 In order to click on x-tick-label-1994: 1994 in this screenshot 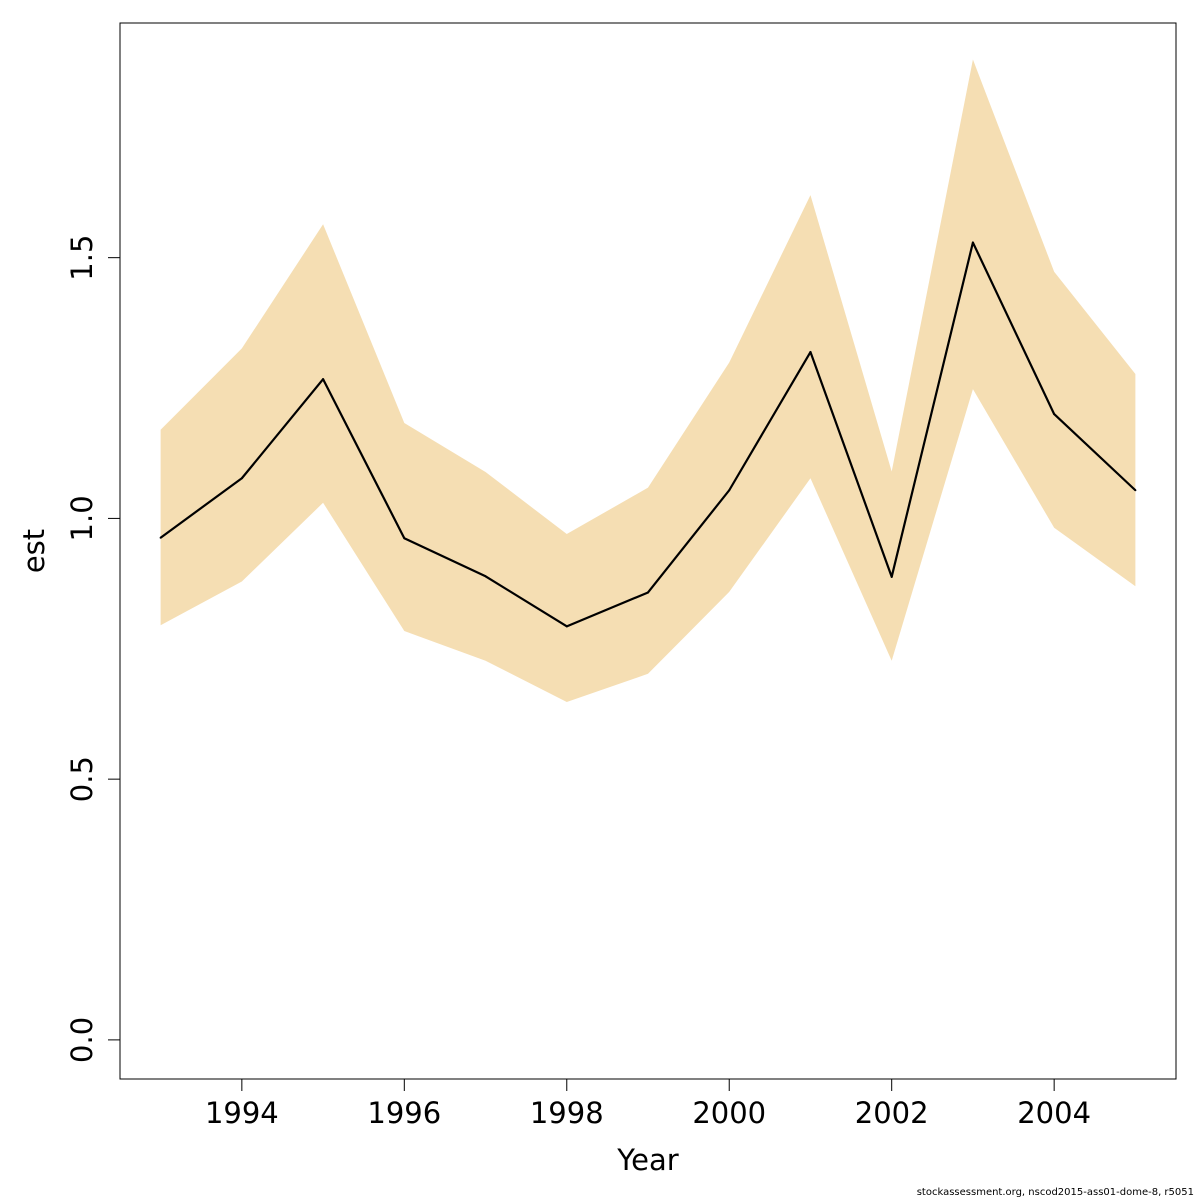, I will do `click(242, 1113)`.